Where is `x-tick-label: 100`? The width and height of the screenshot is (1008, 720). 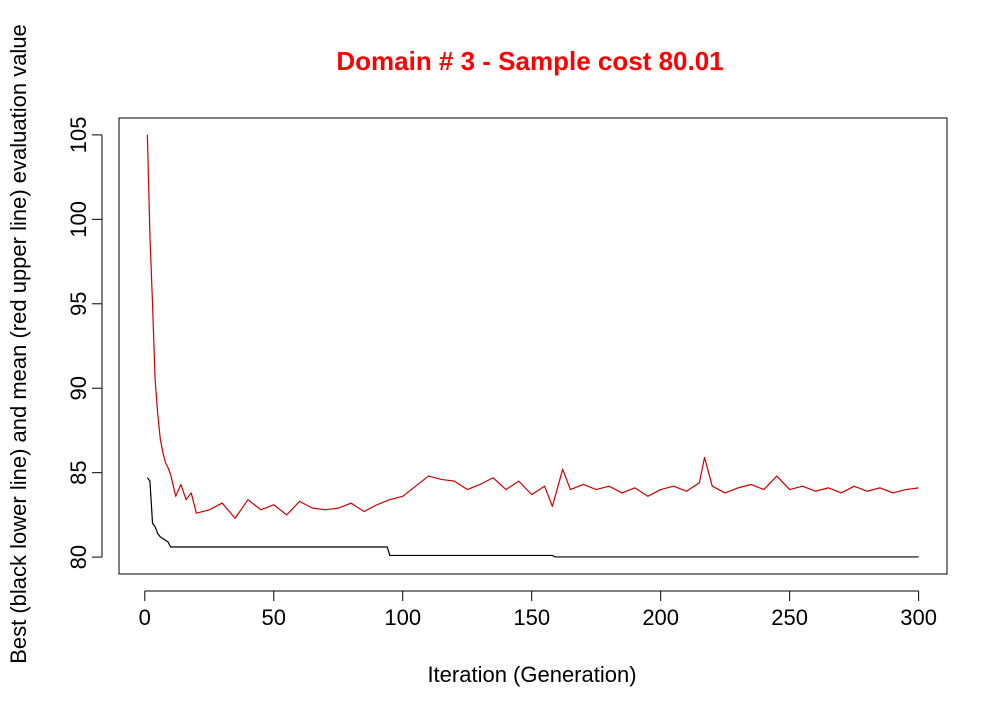 x-tick-label: 100 is located at coordinates (402, 617).